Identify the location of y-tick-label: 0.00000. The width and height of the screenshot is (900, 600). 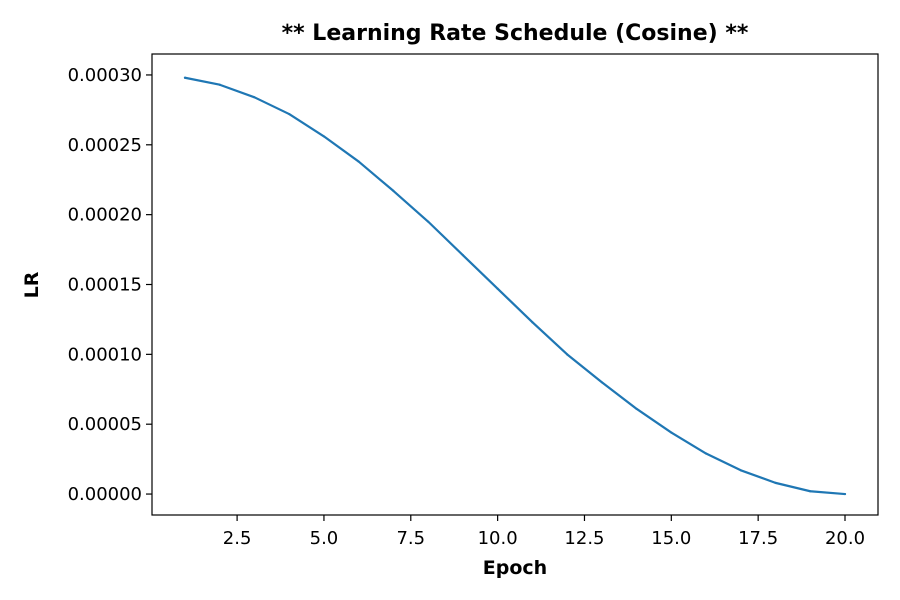
(105, 494).